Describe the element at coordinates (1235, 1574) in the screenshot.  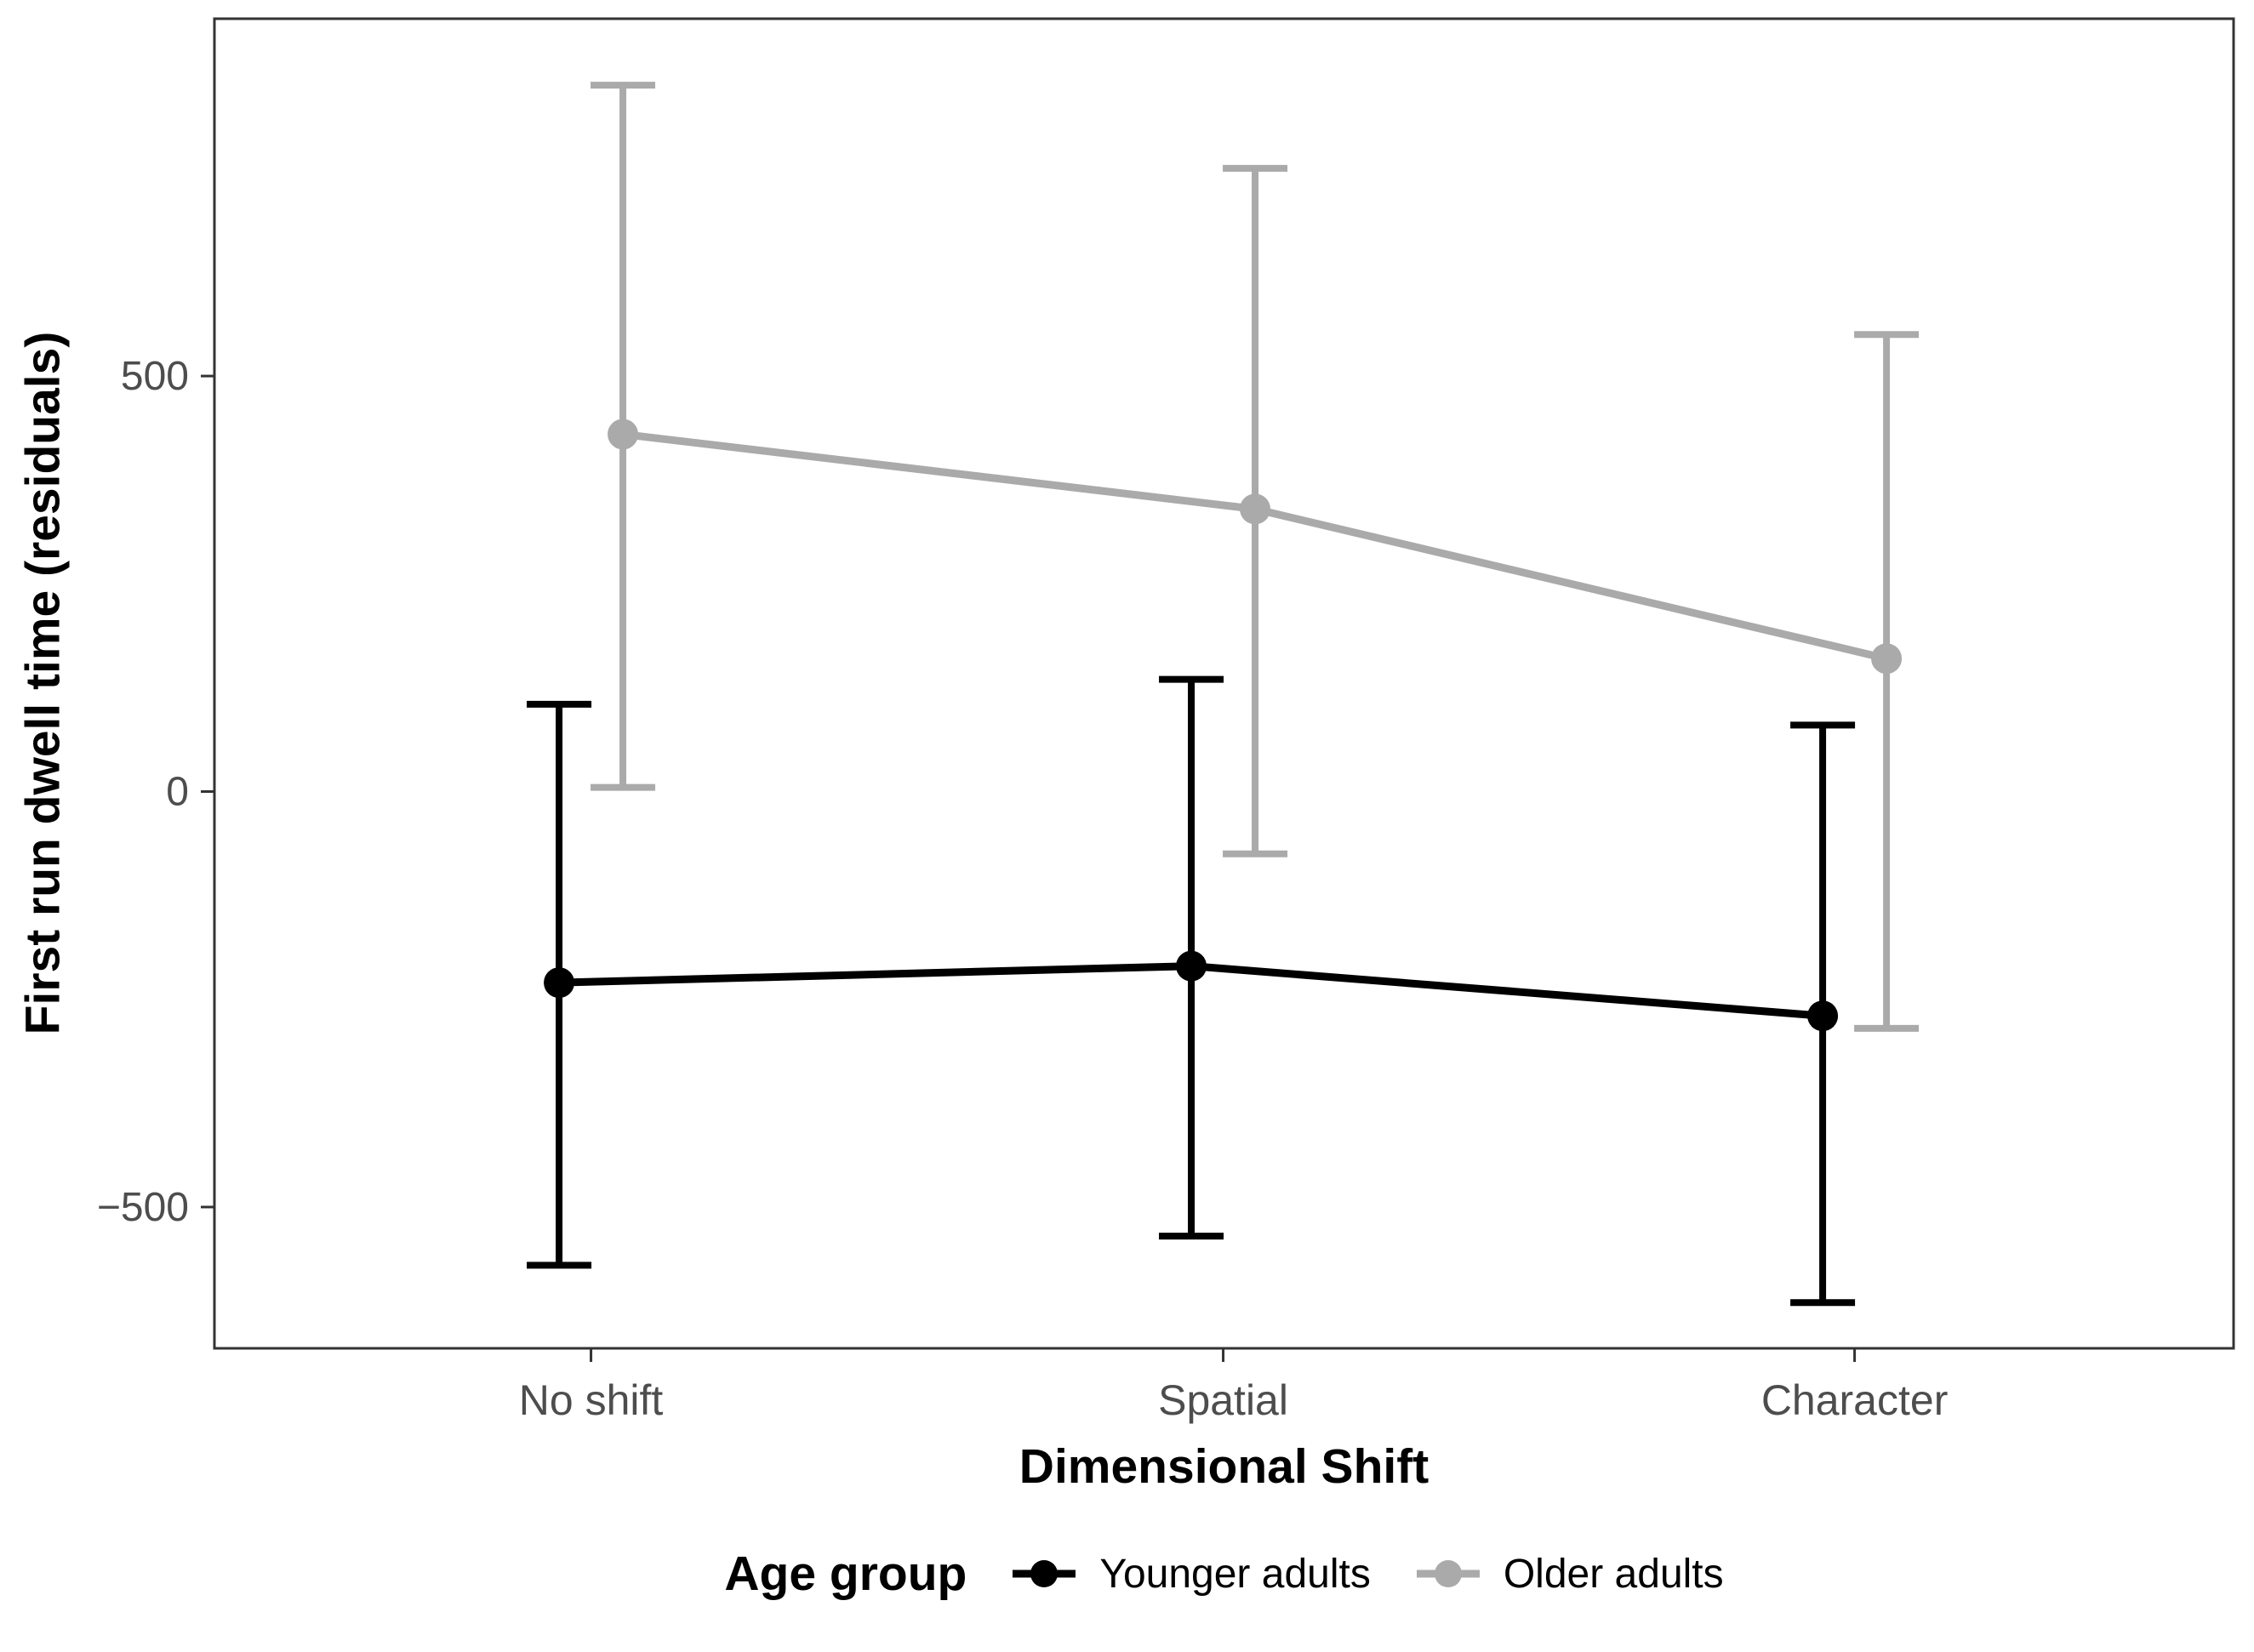
I see `legend-item-label: Younger adults` at that location.